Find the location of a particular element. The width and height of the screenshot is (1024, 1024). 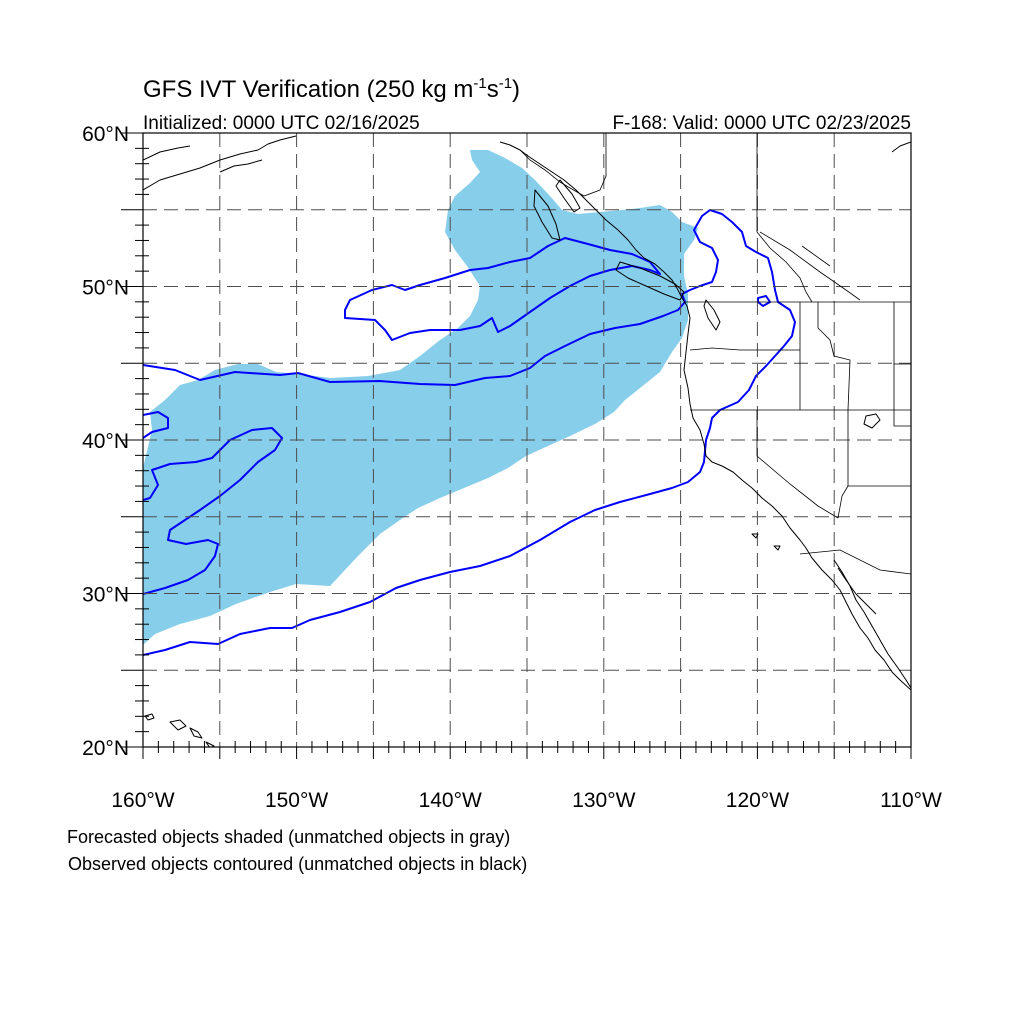

lat-label: 20°N is located at coordinates (105, 748).